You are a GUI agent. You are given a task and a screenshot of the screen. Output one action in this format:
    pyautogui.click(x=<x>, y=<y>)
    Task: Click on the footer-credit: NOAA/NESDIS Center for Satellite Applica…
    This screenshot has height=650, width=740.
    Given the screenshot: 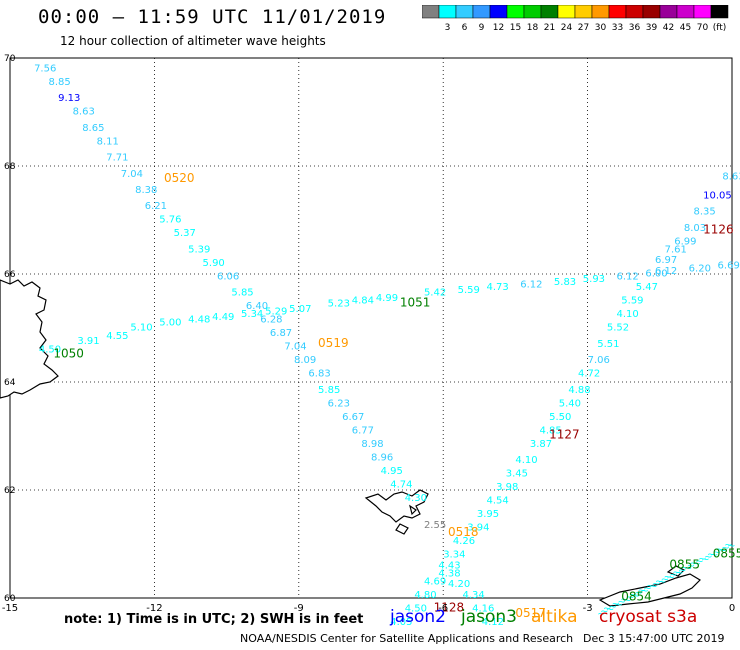 What is the action you would take?
    pyautogui.click(x=407, y=638)
    